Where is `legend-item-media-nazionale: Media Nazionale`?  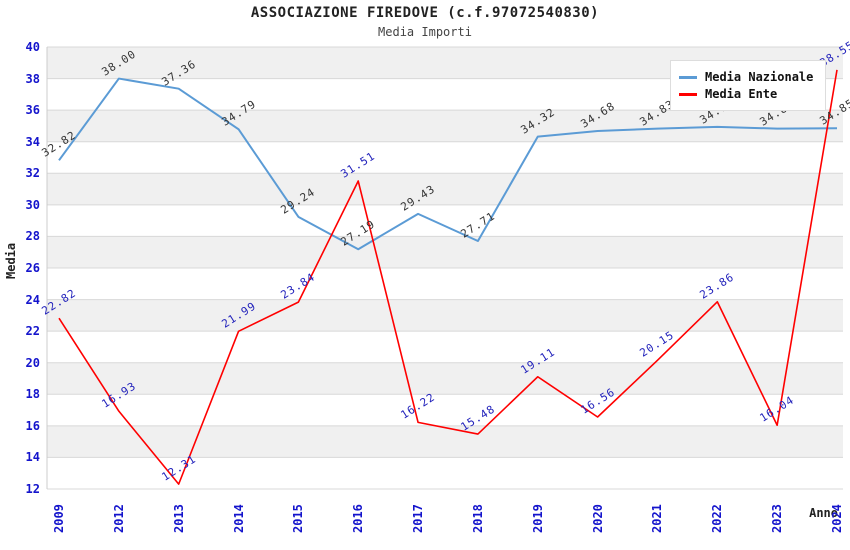 legend-item-media-nazionale: Media Nazionale is located at coordinates (746, 77).